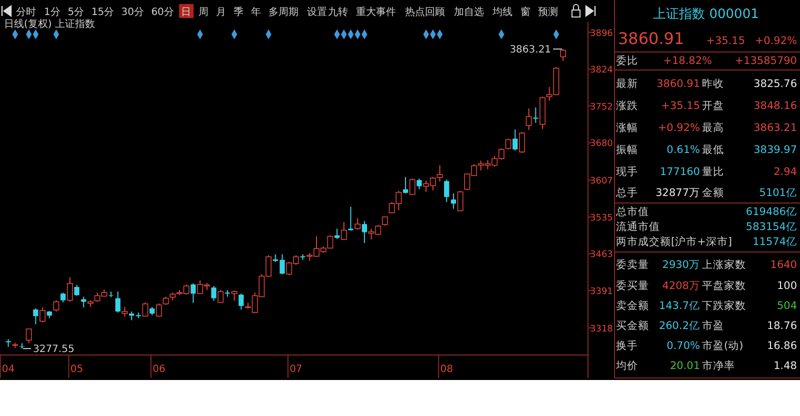 Image resolution: width=800 pixels, height=416 pixels. I want to click on text: 预测, so click(548, 12).